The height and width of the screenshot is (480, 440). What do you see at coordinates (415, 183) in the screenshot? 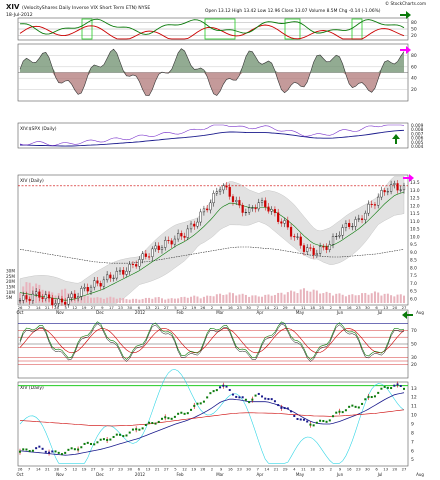
I see `price-tick: 13.5` at bounding box center [415, 183].